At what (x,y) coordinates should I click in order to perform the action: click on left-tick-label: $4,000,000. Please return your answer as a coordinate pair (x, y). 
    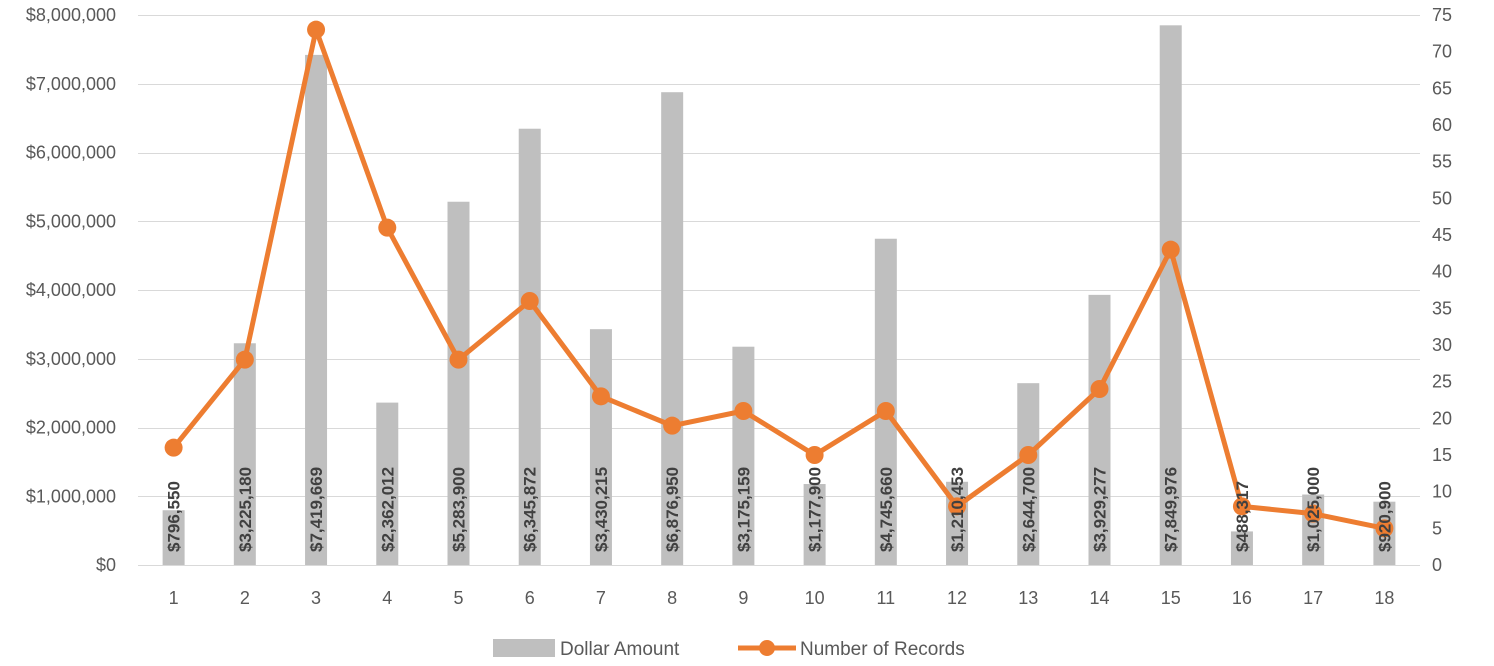
    Looking at the image, I should click on (71, 290).